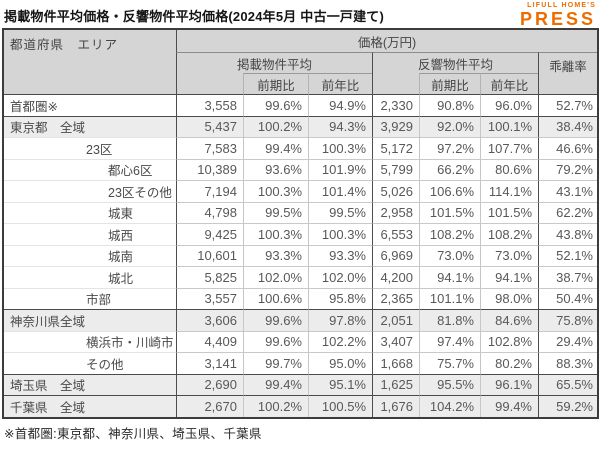 This screenshot has width=600, height=450. Describe the element at coordinates (99, 300) in the screenshot. I see `area-label: 市部` at that location.